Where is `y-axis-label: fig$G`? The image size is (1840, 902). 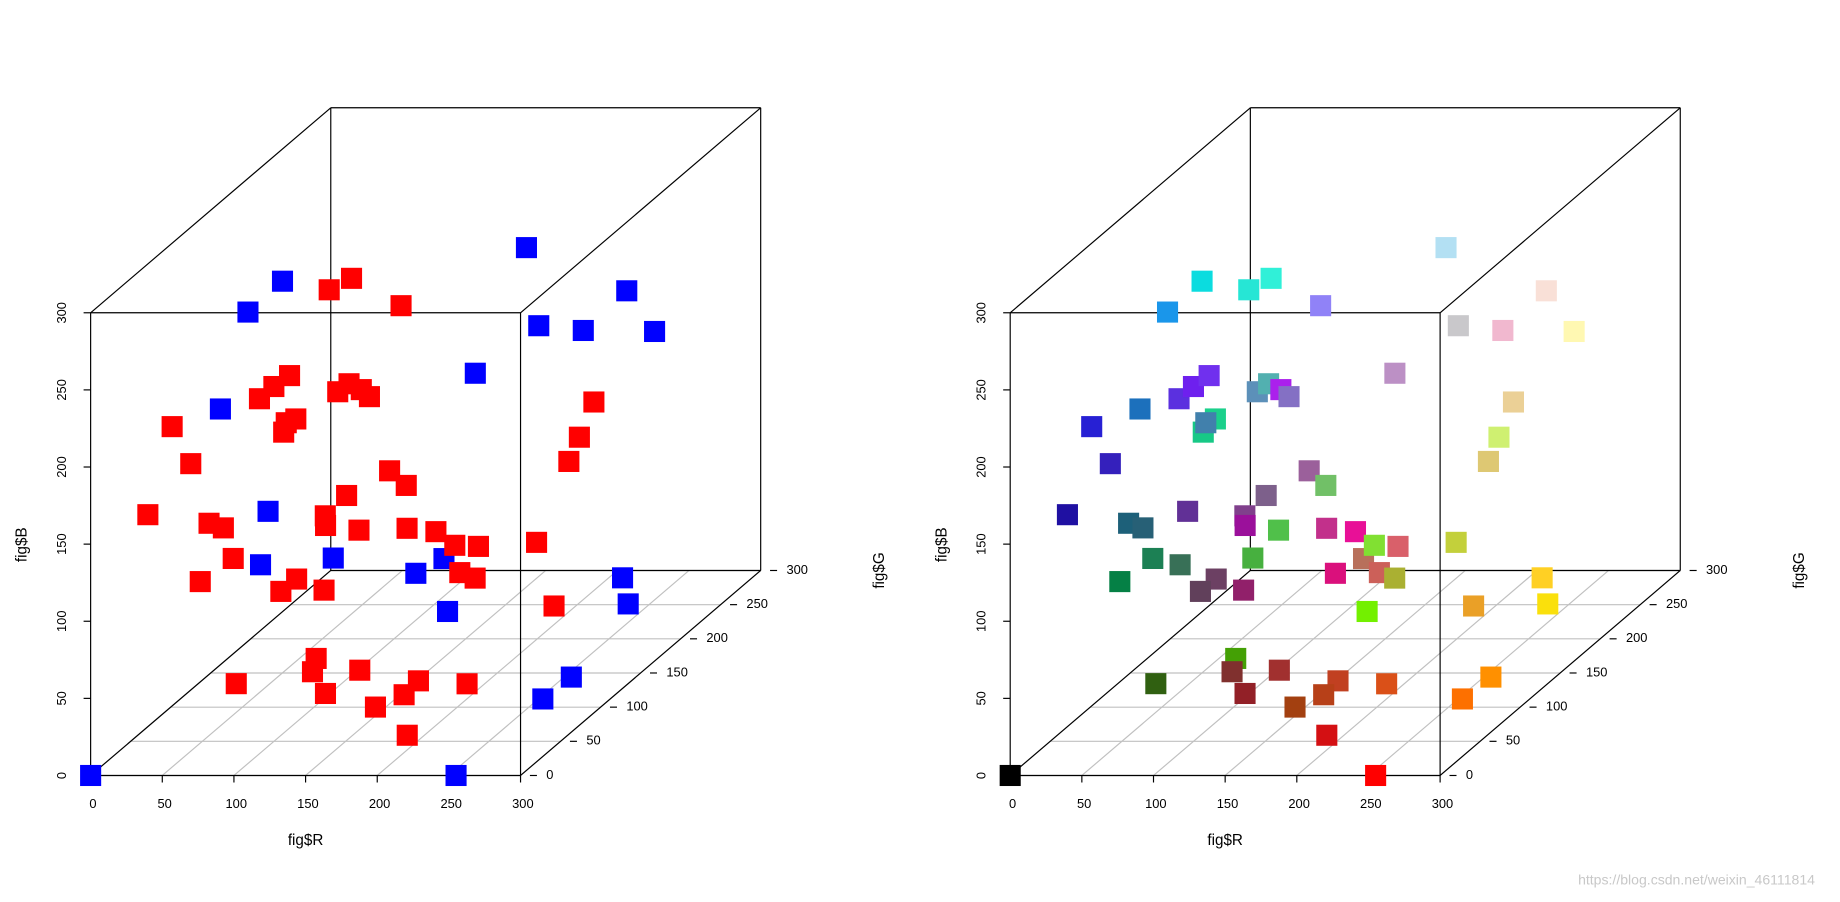
y-axis-label: fig$G is located at coordinates (1799, 570).